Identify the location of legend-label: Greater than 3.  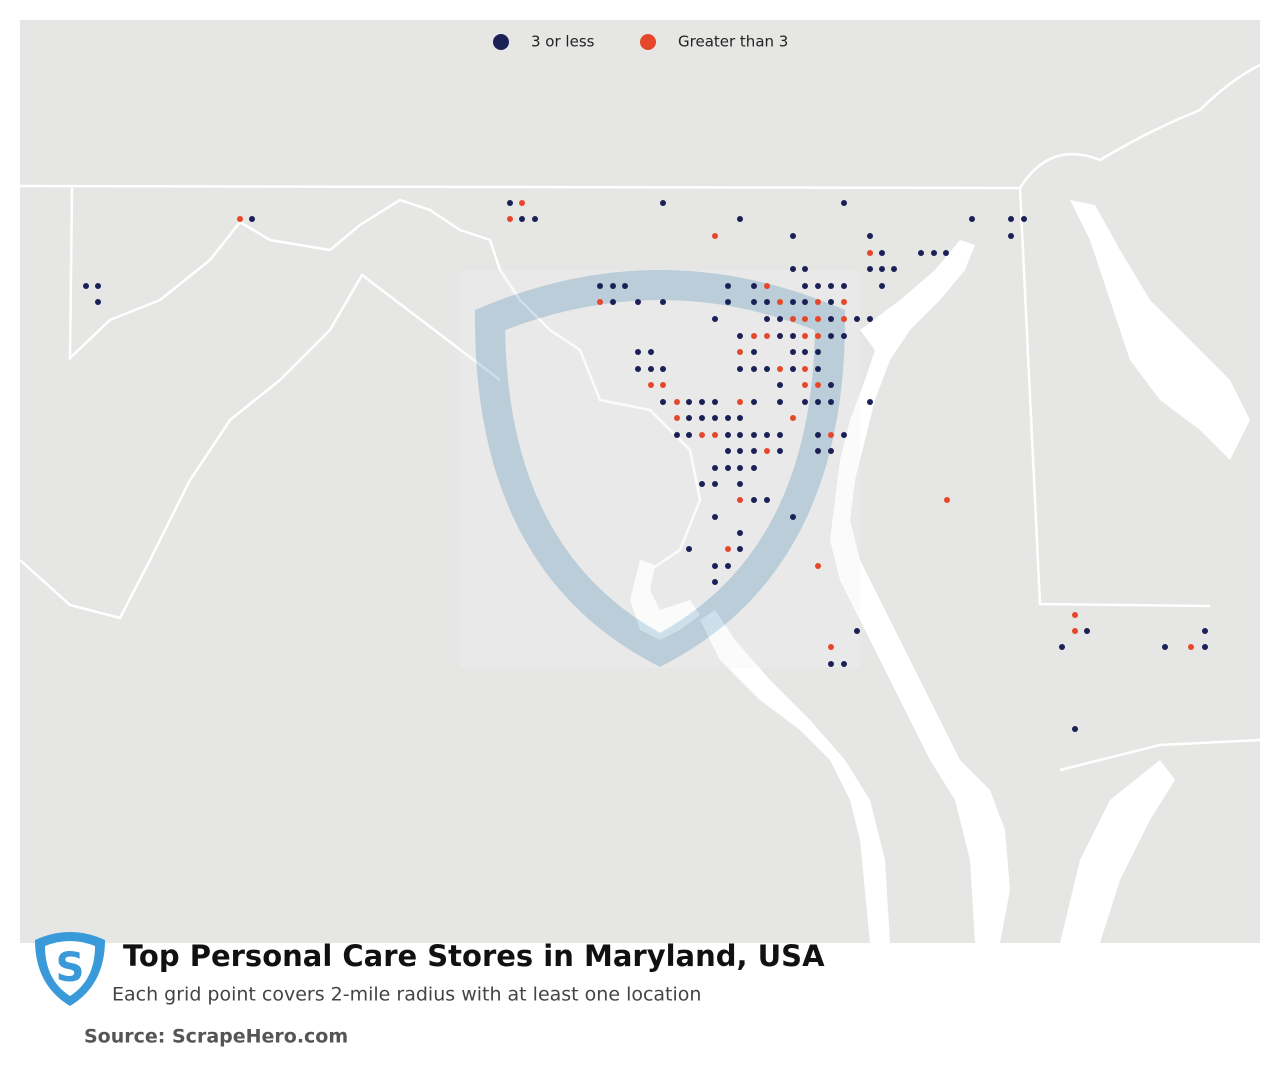
(733, 42).